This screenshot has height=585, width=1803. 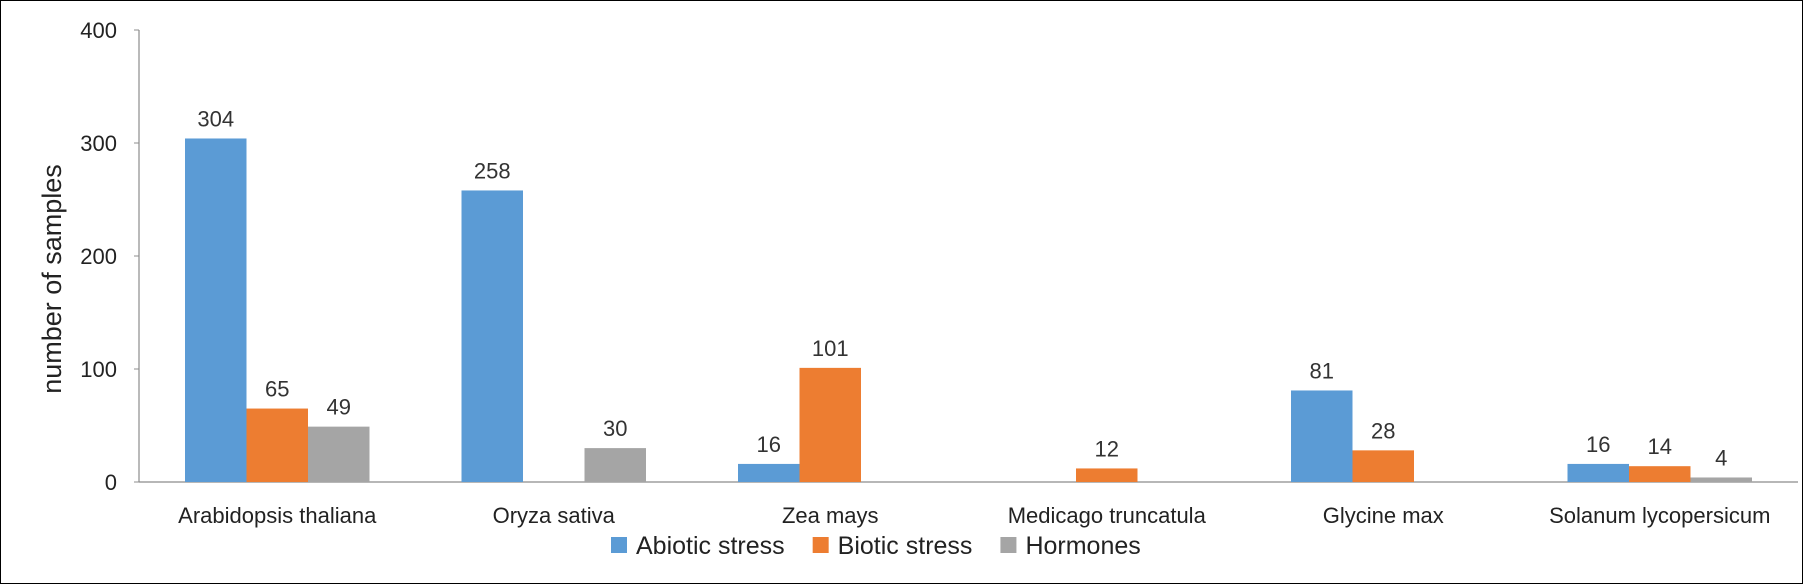 I want to click on data-label: 14, so click(x=1660, y=446).